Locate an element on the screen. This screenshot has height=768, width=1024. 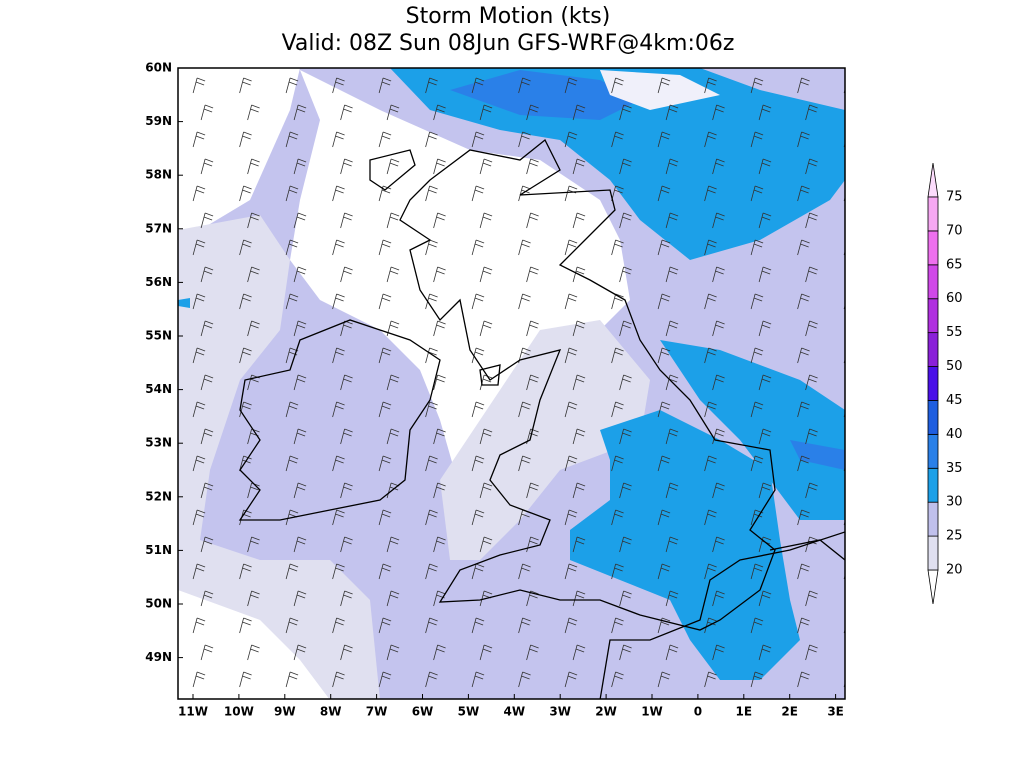
colorbar-label: 40 is located at coordinates (954, 434).